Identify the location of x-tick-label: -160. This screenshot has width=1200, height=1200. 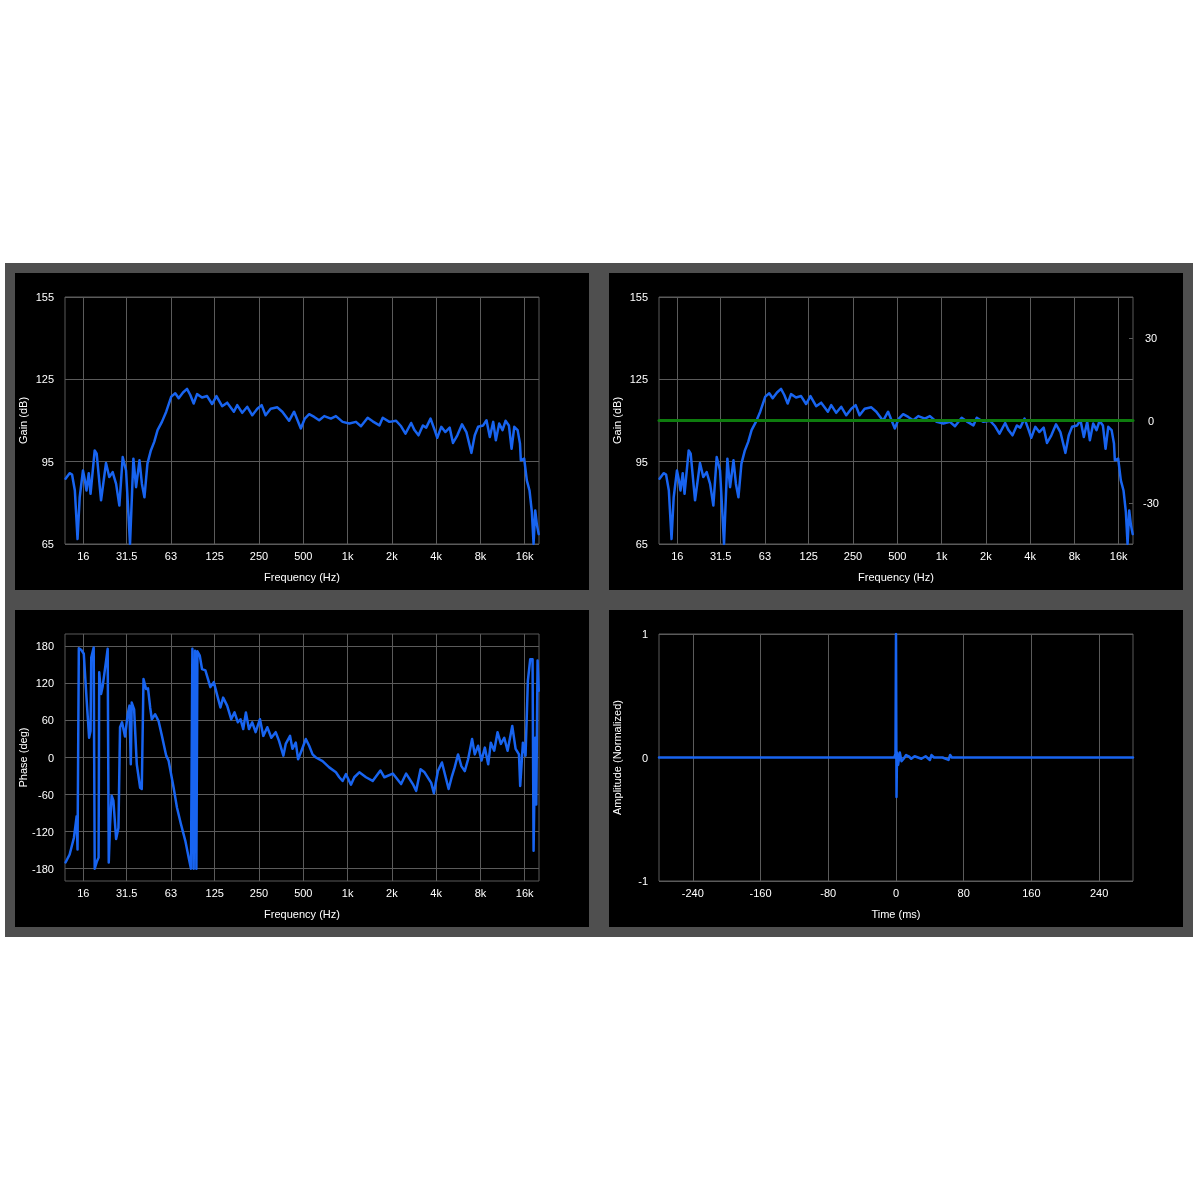
(760, 892).